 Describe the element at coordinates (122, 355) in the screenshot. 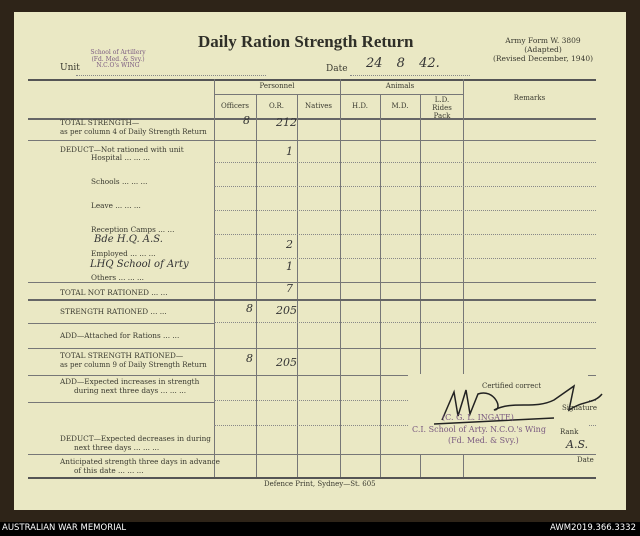

I see `row-label: TOTAL STRENGTH RATIONED—` at that location.